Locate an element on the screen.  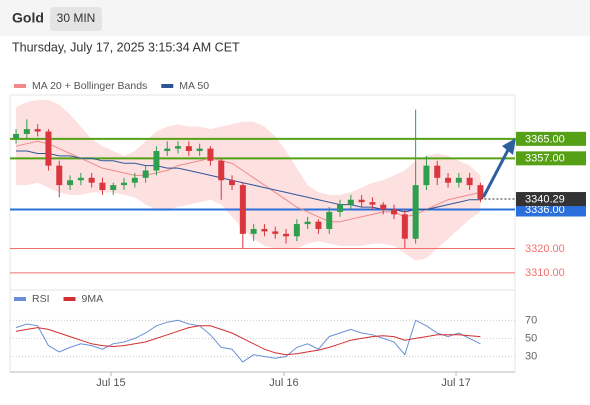
level-label: 3320.00 is located at coordinates (545, 249).